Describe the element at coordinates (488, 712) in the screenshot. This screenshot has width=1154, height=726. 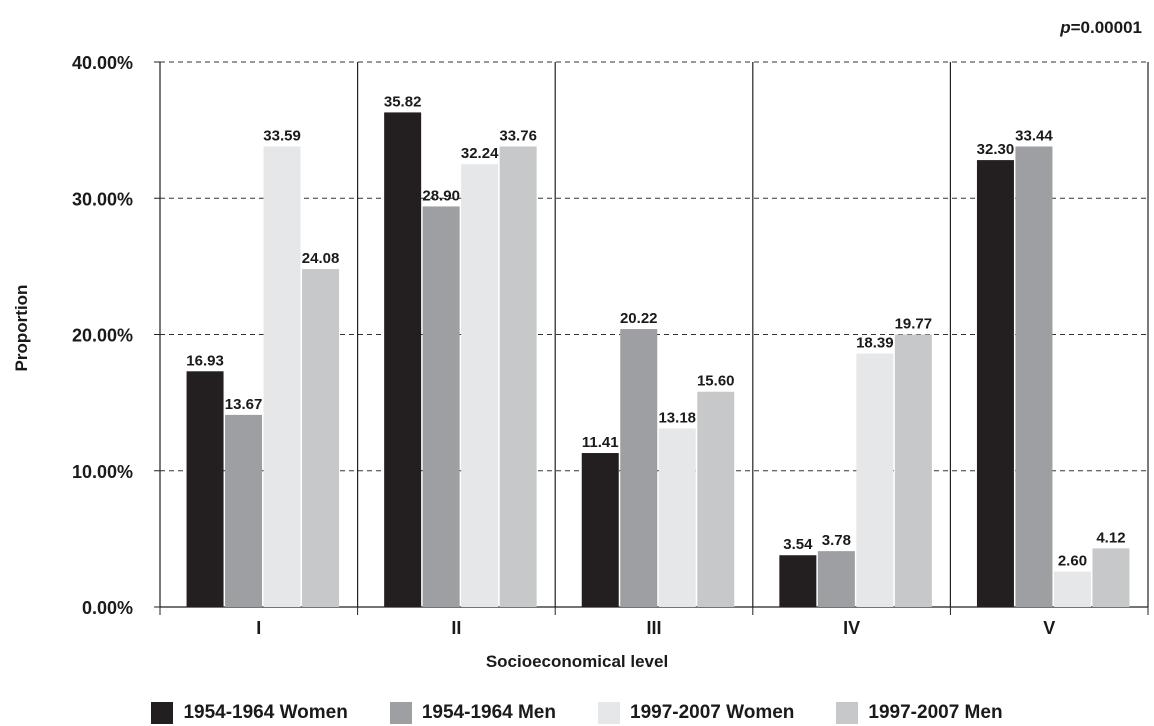
I see `legend-label: 1954-1964 Men` at that location.